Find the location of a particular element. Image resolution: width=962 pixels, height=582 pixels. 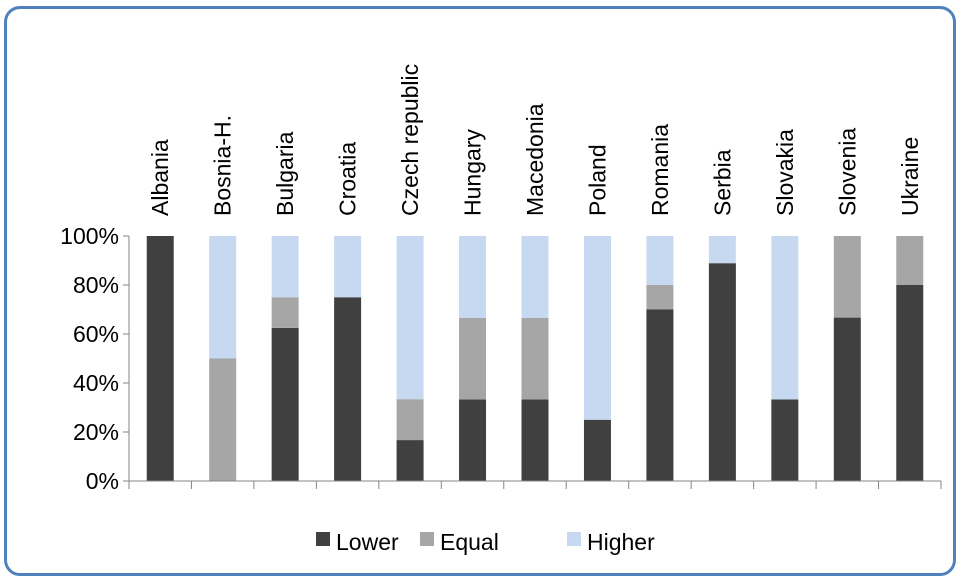

y-tick-labels: 0% 20% 40% 60% 80% 100% is located at coordinates (89, 358).